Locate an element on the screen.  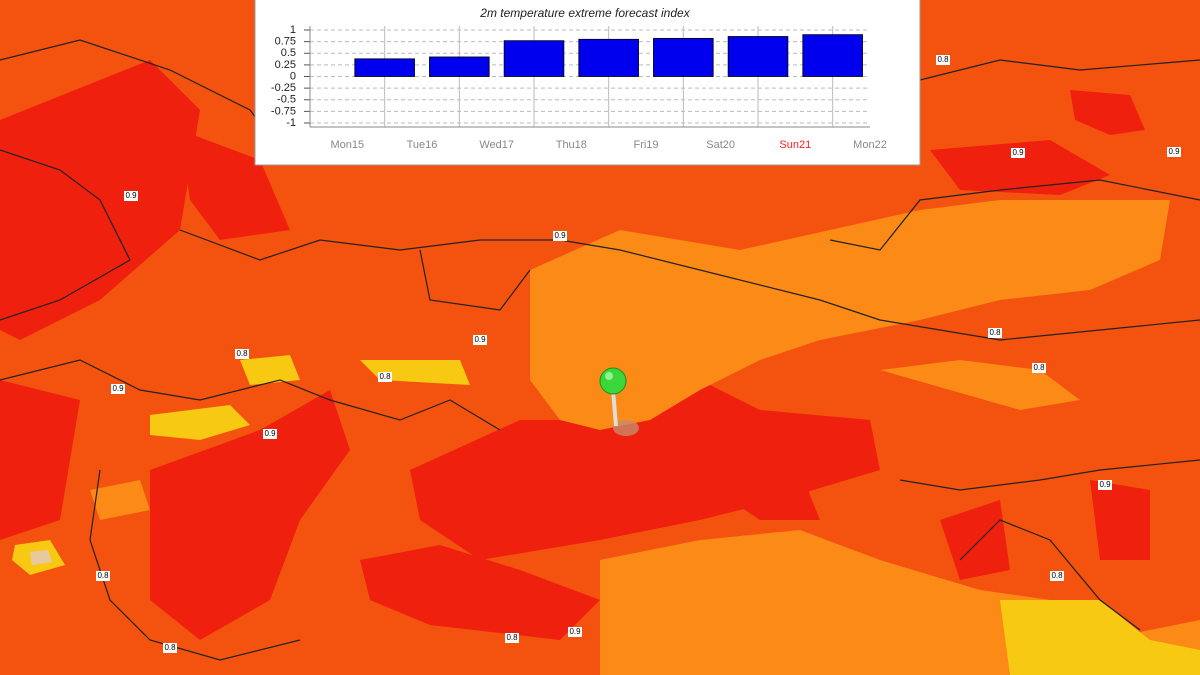
x-tick-label: Sat20 is located at coordinates (720, 145).